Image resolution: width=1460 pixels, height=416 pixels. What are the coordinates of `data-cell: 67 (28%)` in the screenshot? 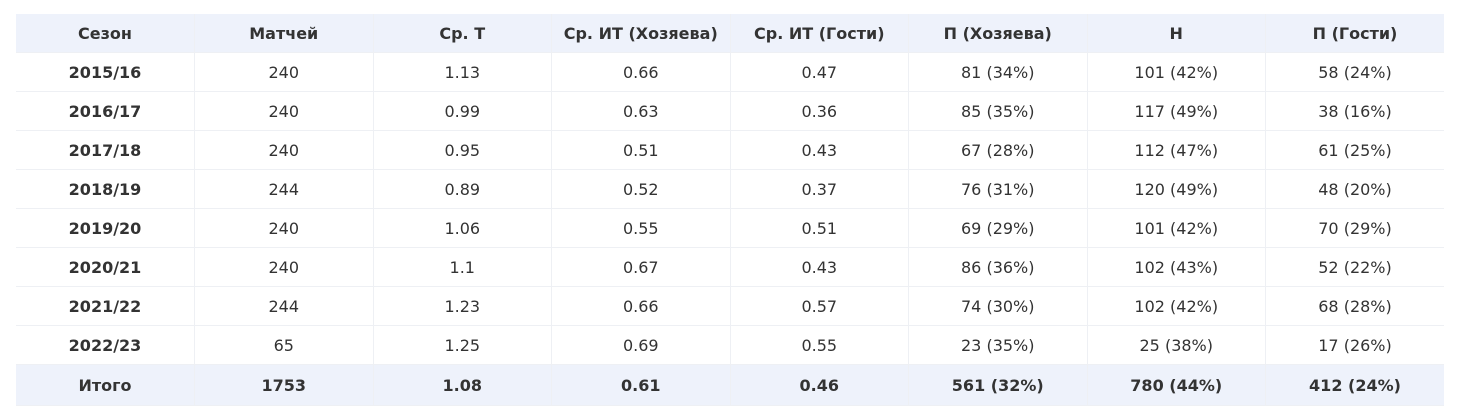 It's located at (998, 150).